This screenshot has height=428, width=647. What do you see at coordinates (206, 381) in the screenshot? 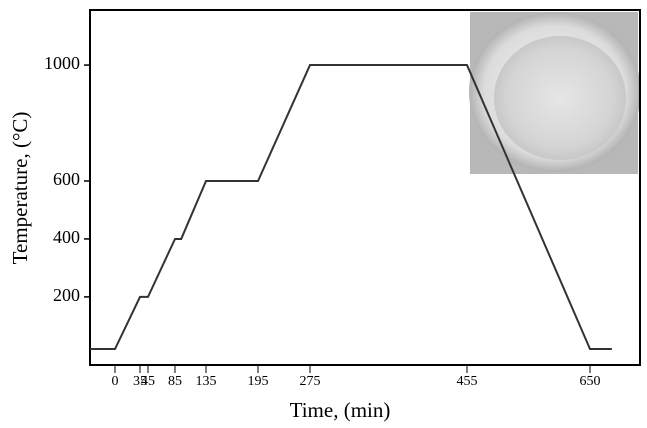
I see `x-tick-label: 135` at bounding box center [206, 381].